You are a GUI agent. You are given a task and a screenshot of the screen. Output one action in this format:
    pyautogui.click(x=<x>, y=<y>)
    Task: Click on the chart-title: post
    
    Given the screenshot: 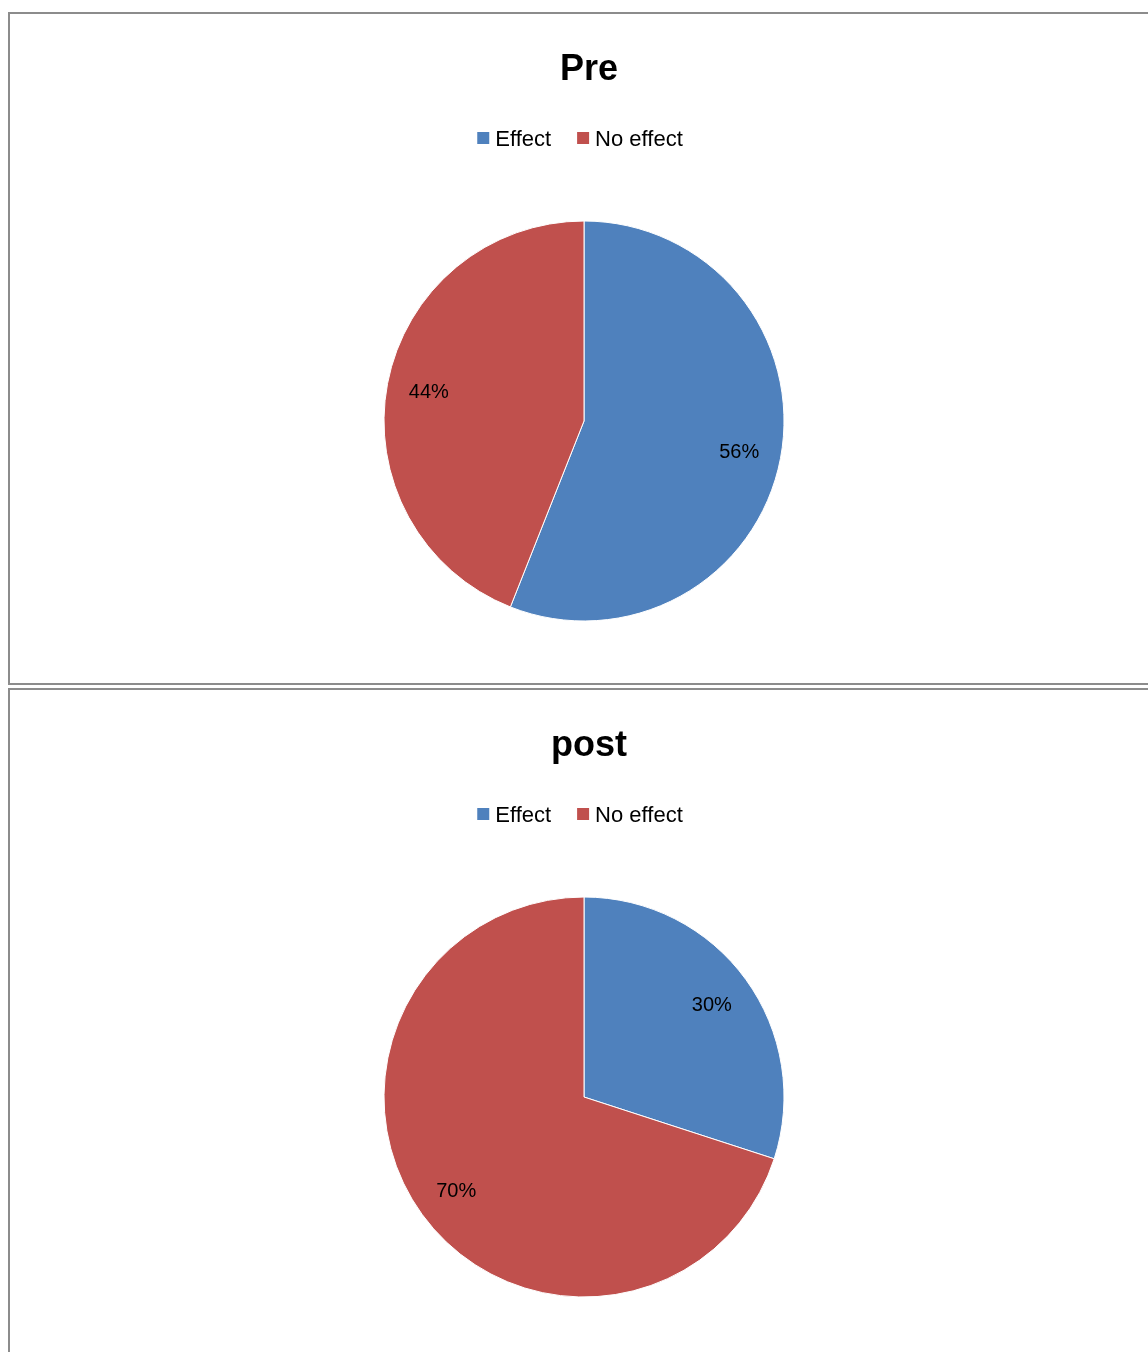 What is the action you would take?
    pyautogui.click(x=589, y=743)
    